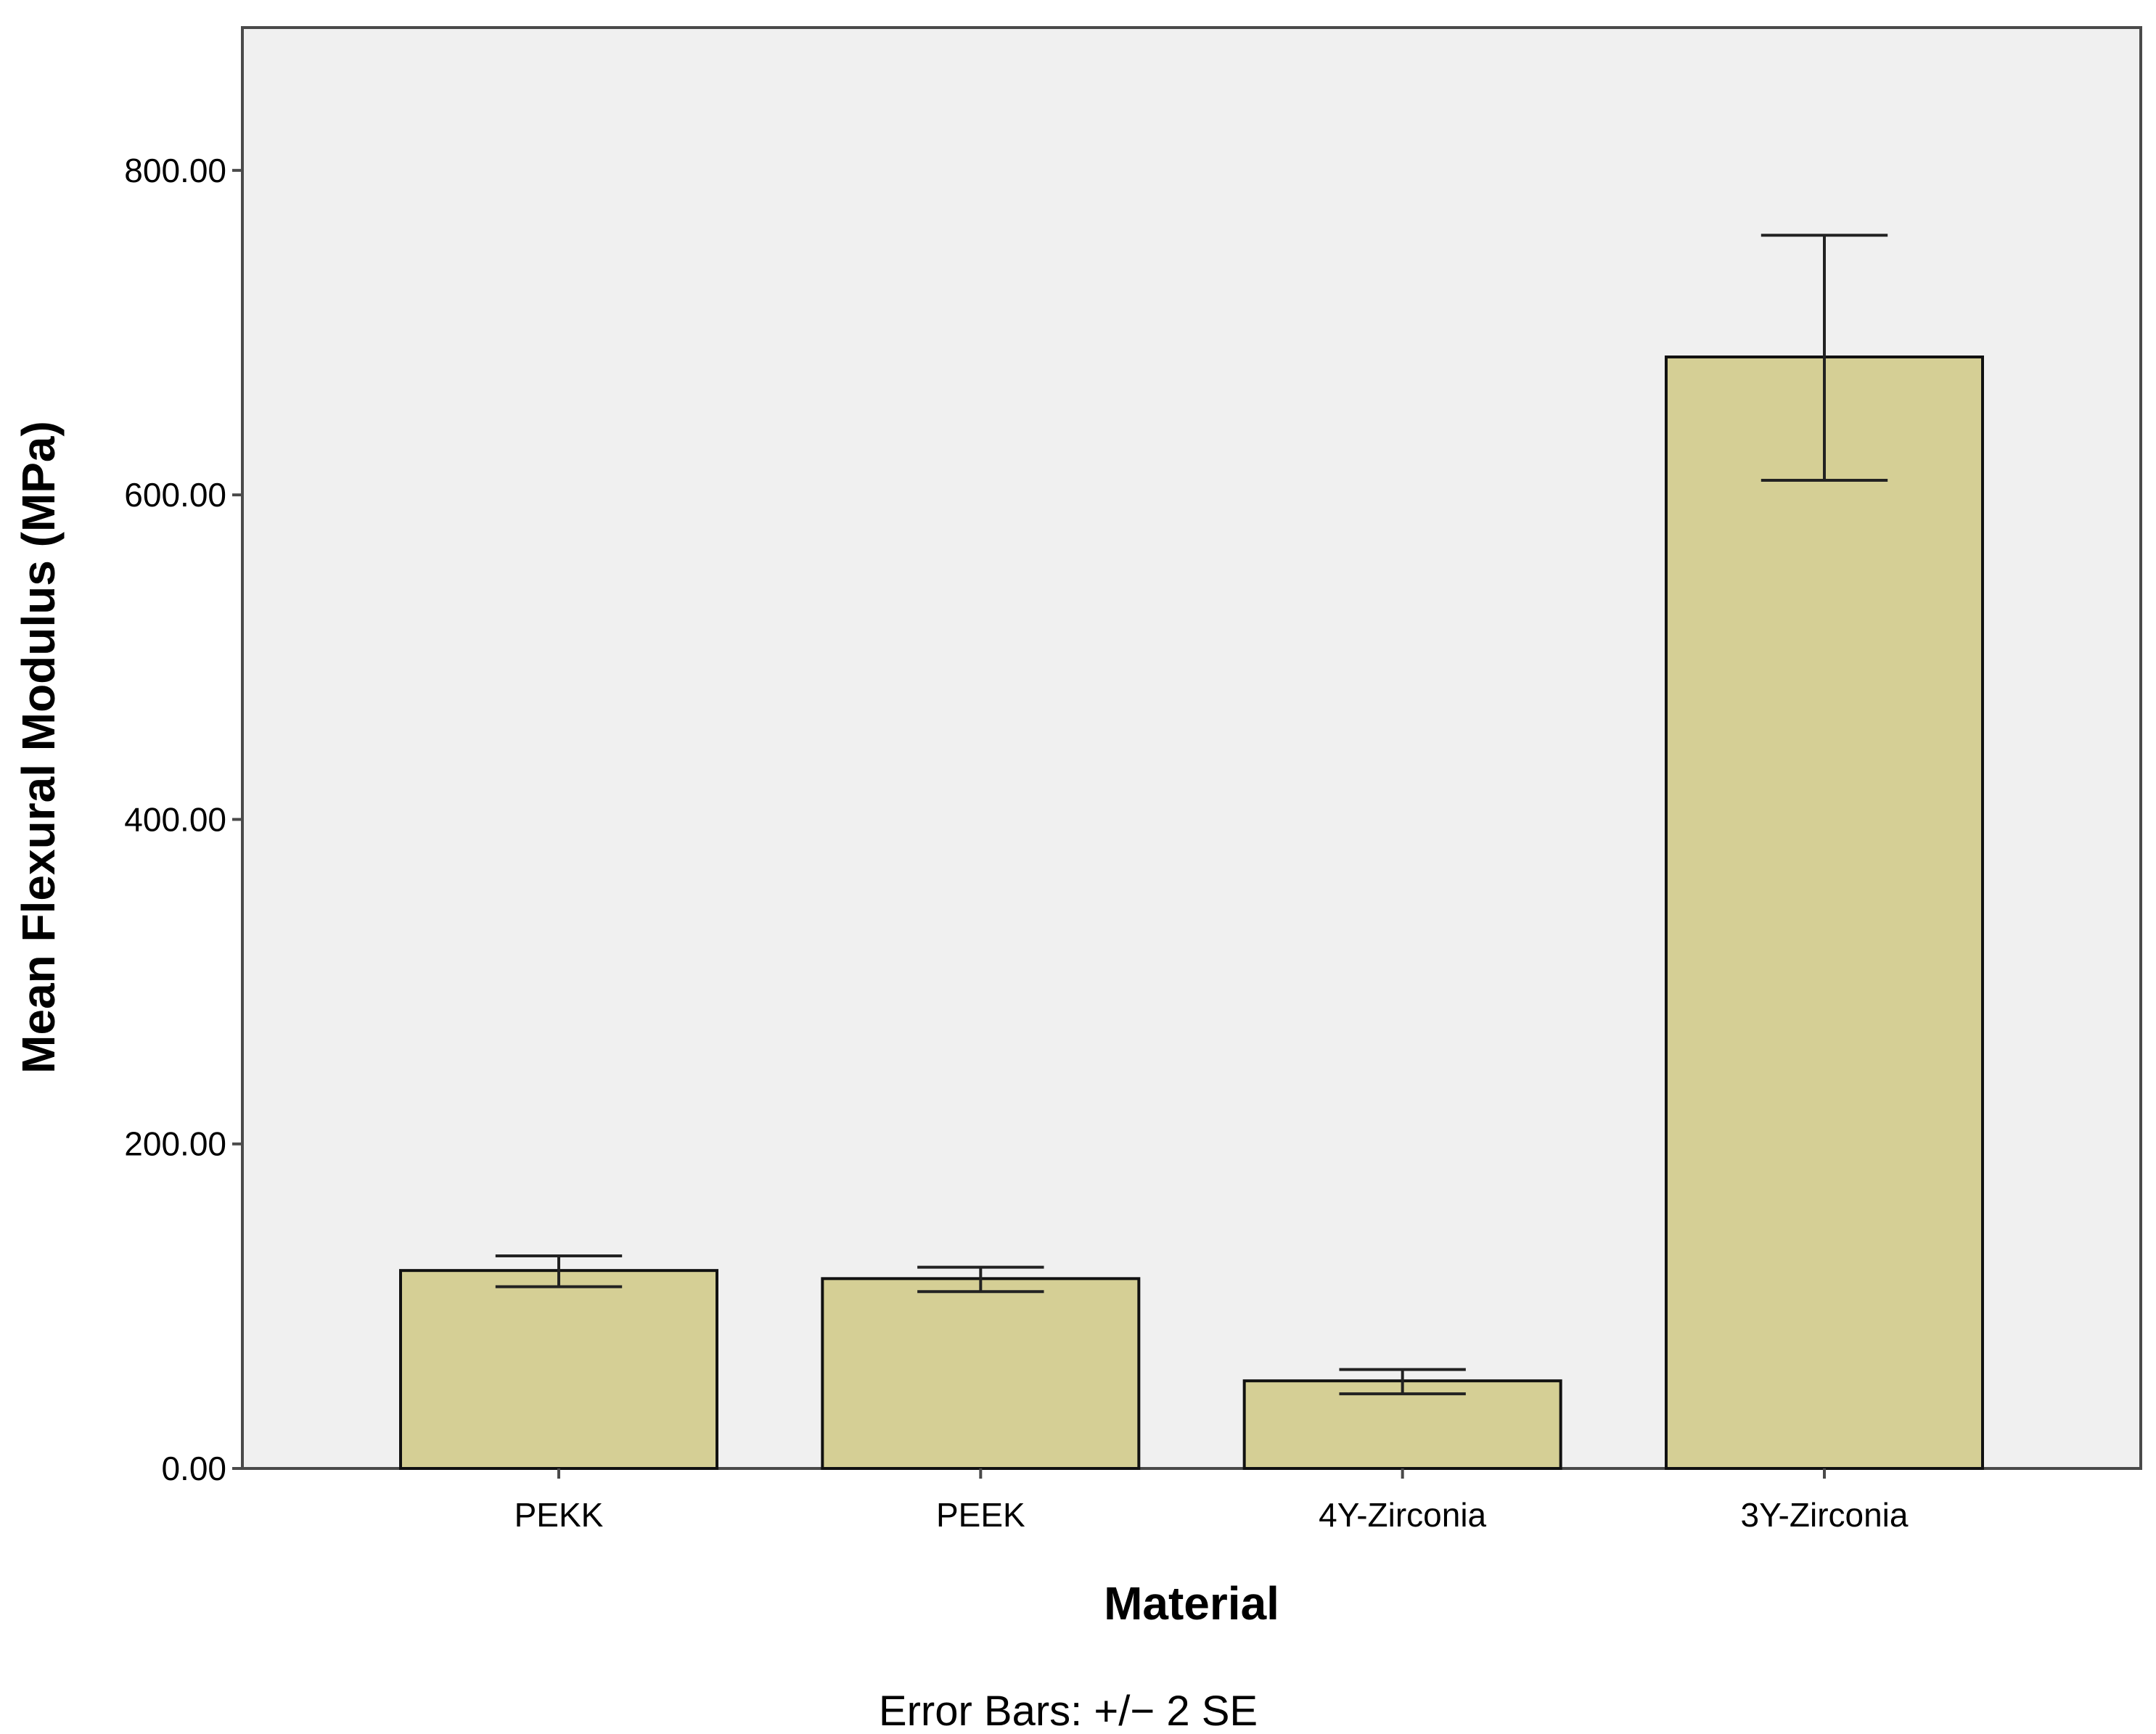 The image size is (2156, 1734). Describe the element at coordinates (38, 747) in the screenshot. I see `y-axis-title: Mean Flexural Modulus (MPa)` at that location.